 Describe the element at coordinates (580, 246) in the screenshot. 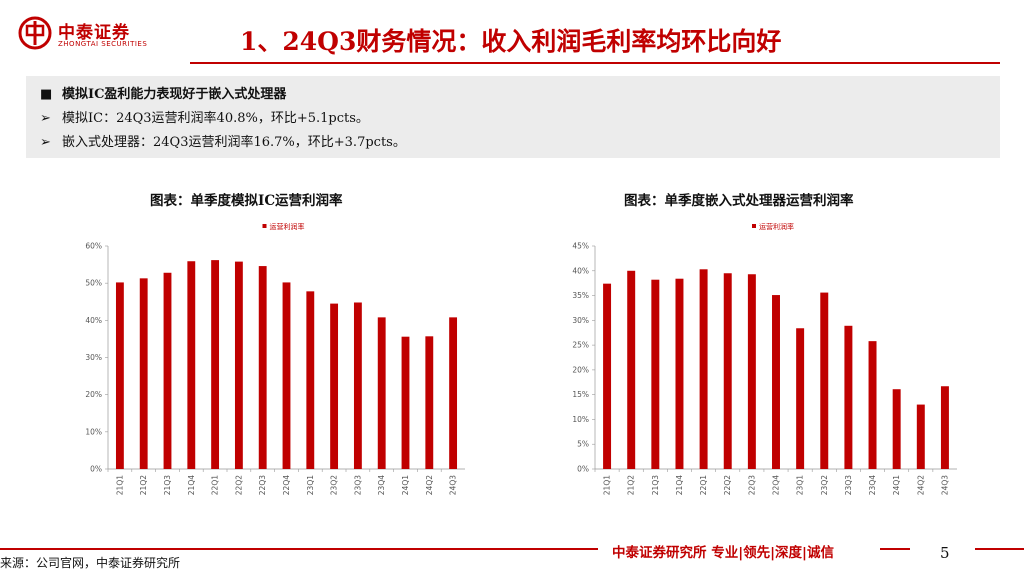

I see `y-tick-label: 45%` at that location.